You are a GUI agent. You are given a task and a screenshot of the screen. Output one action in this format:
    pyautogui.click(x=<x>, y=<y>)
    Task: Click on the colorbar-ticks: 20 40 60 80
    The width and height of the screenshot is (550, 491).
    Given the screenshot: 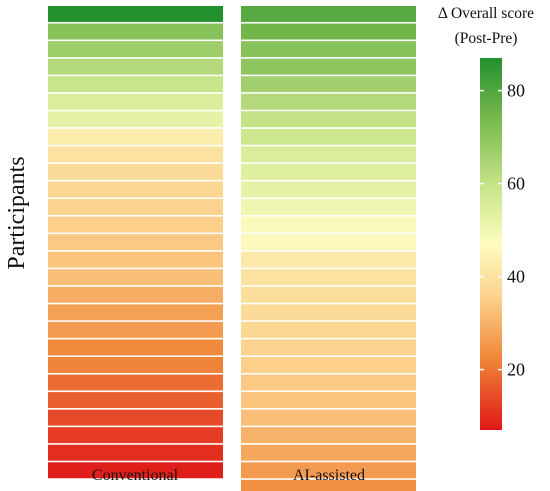 What is the action you would take?
    pyautogui.click(x=502, y=230)
    